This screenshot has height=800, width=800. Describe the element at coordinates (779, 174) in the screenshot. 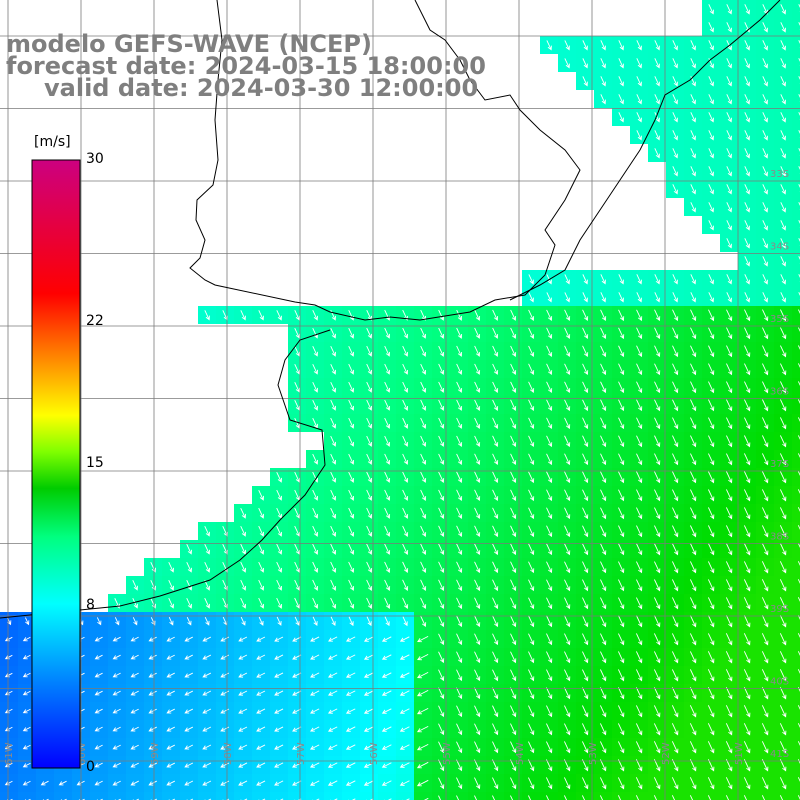

I see `latitude-label: 33S` at that location.